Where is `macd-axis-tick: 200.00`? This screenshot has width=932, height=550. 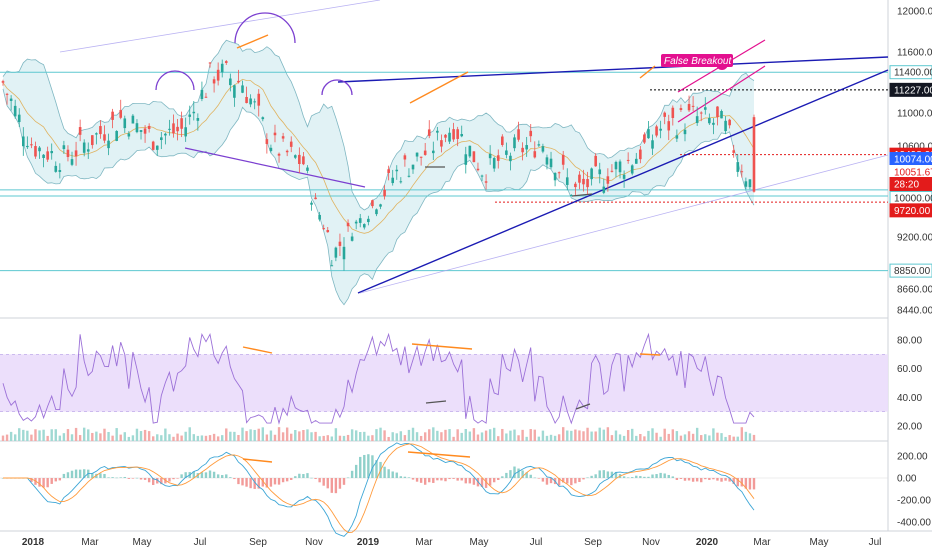
macd-axis-tick: 200.00 is located at coordinates (912, 457).